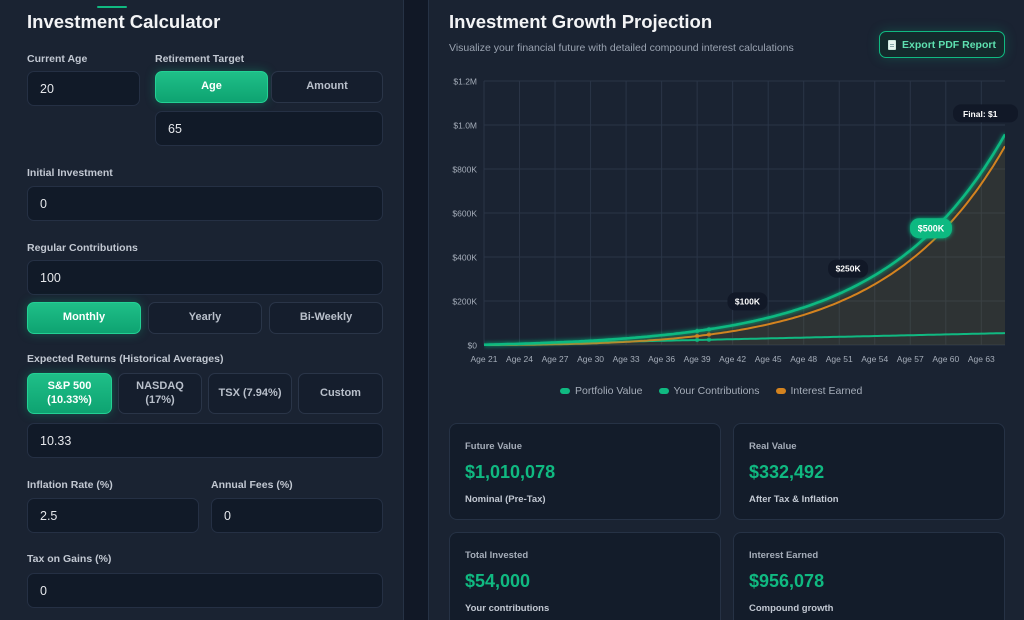 This screenshot has width=1024, height=620. What do you see at coordinates (768, 359) in the screenshot?
I see `x-tick-label: Age 45` at bounding box center [768, 359].